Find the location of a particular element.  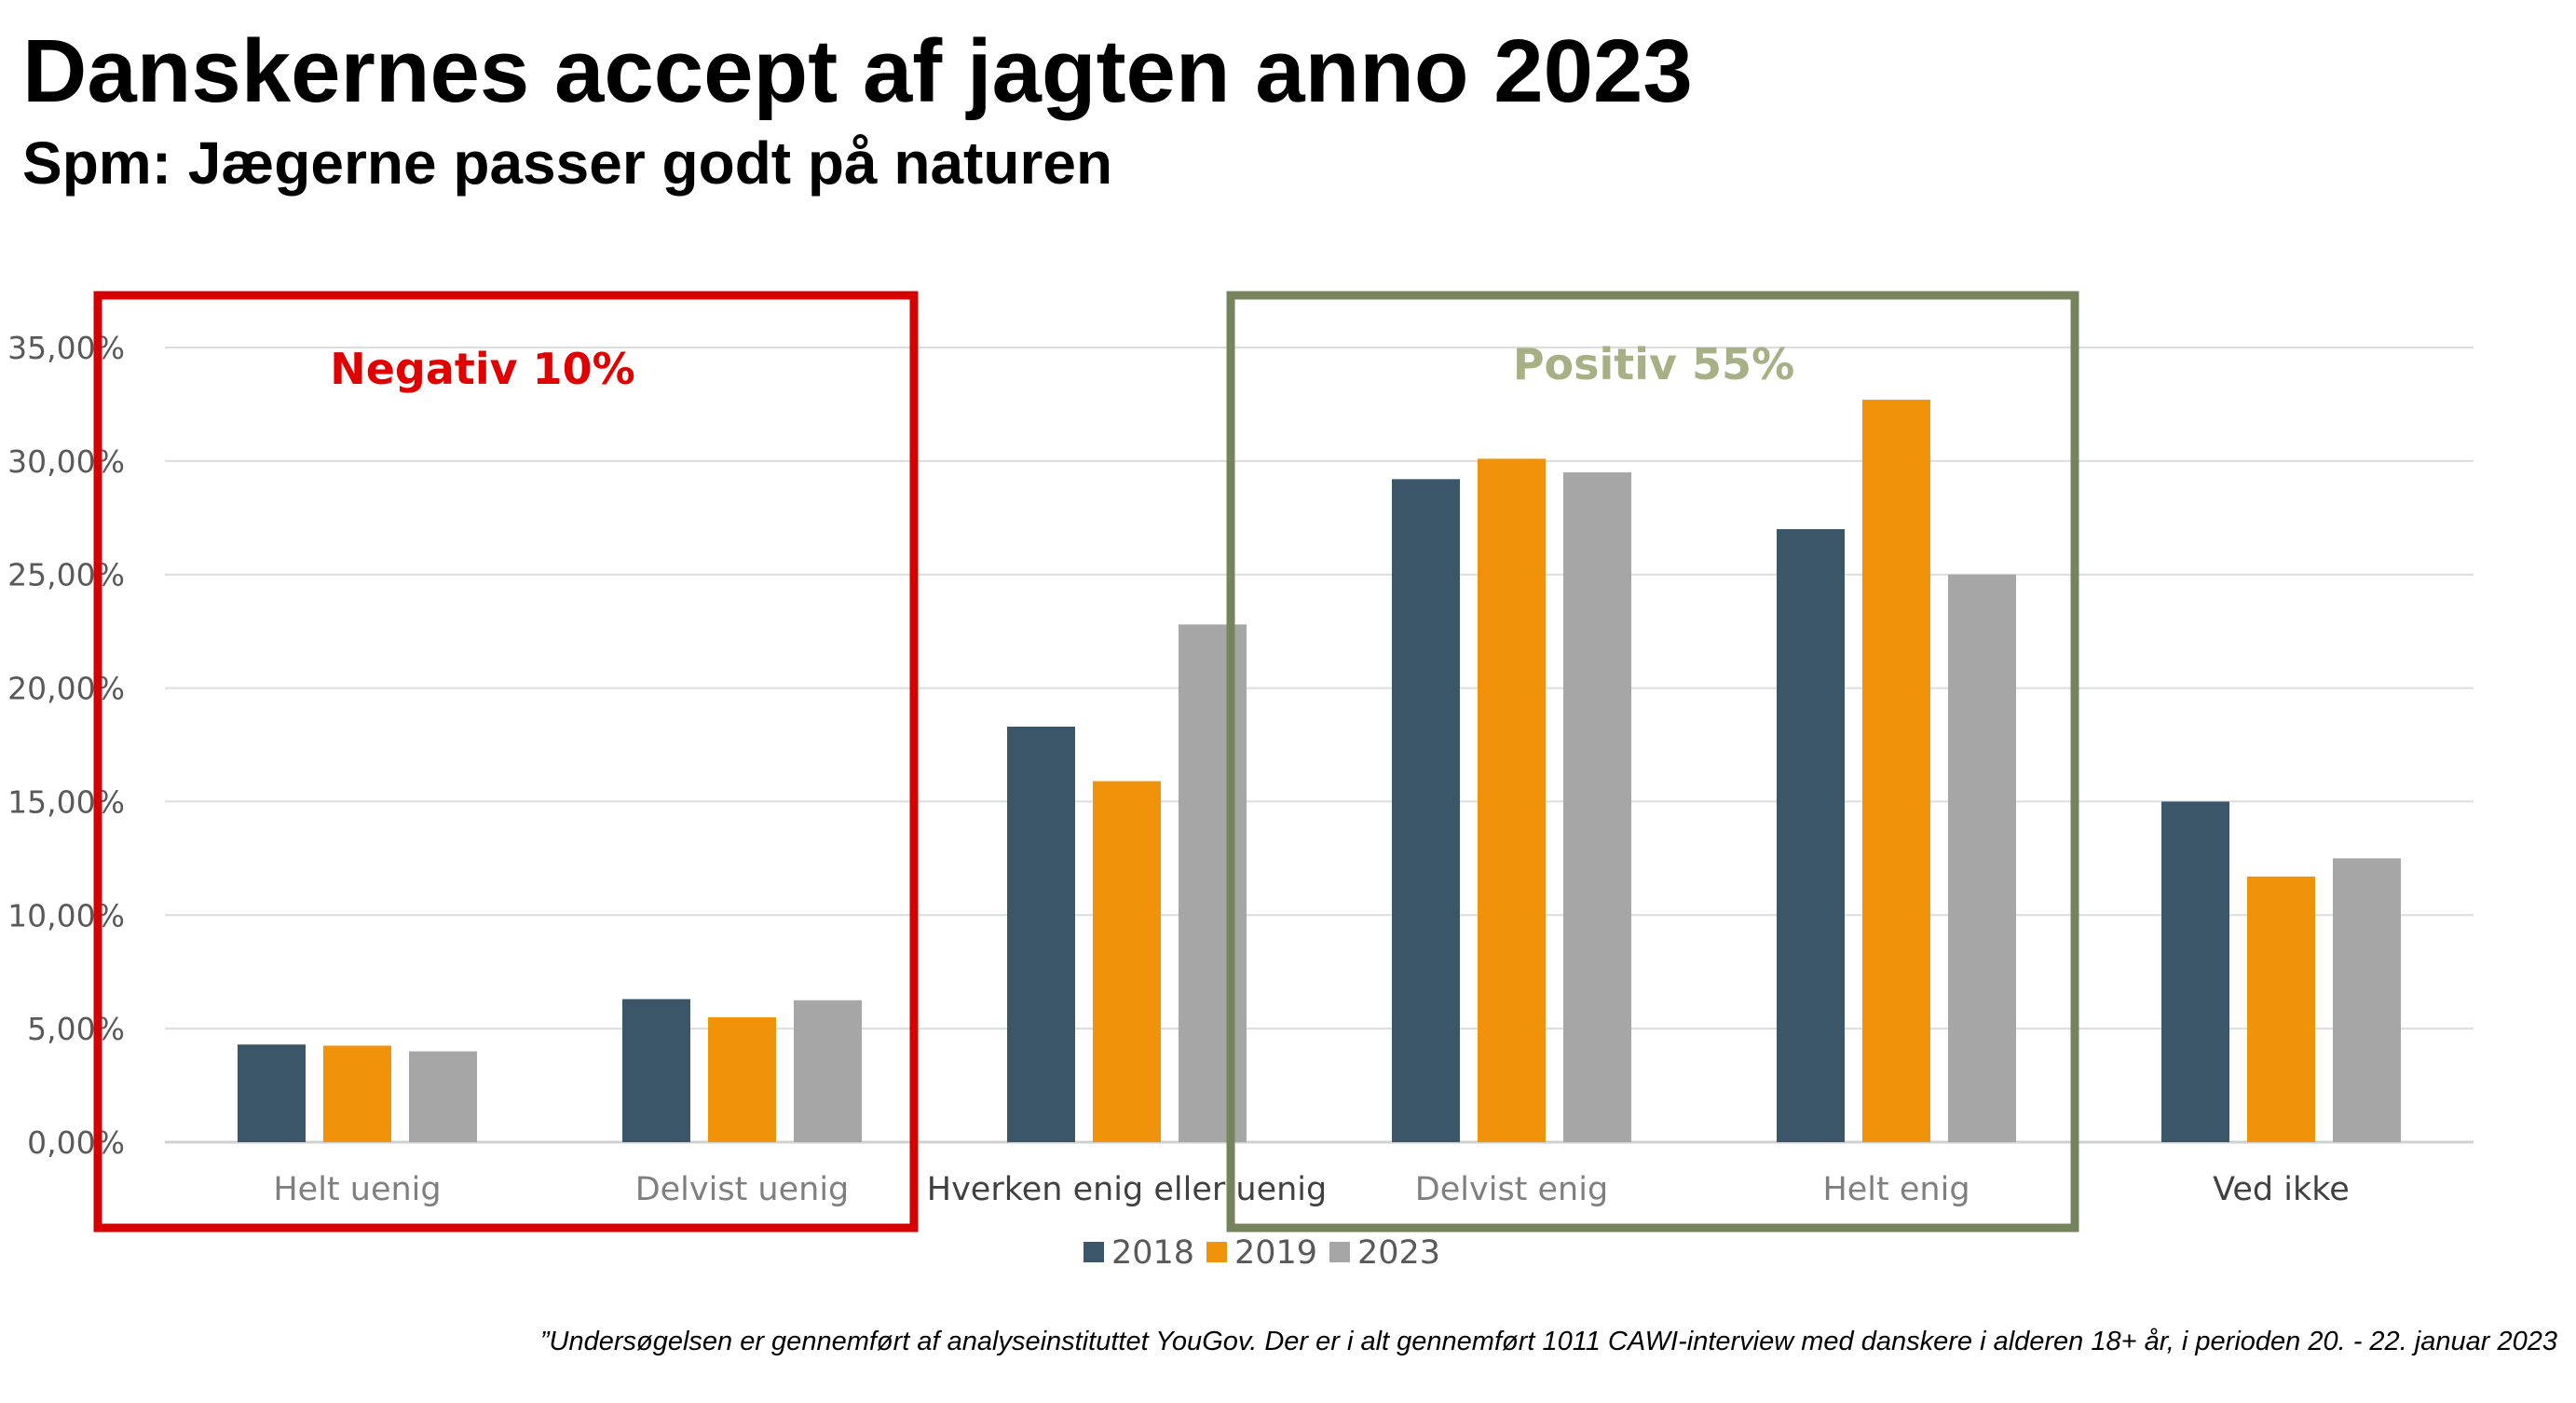

chart-subtitle: Spm: Jægerne passer godt på naturen is located at coordinates (567, 163).